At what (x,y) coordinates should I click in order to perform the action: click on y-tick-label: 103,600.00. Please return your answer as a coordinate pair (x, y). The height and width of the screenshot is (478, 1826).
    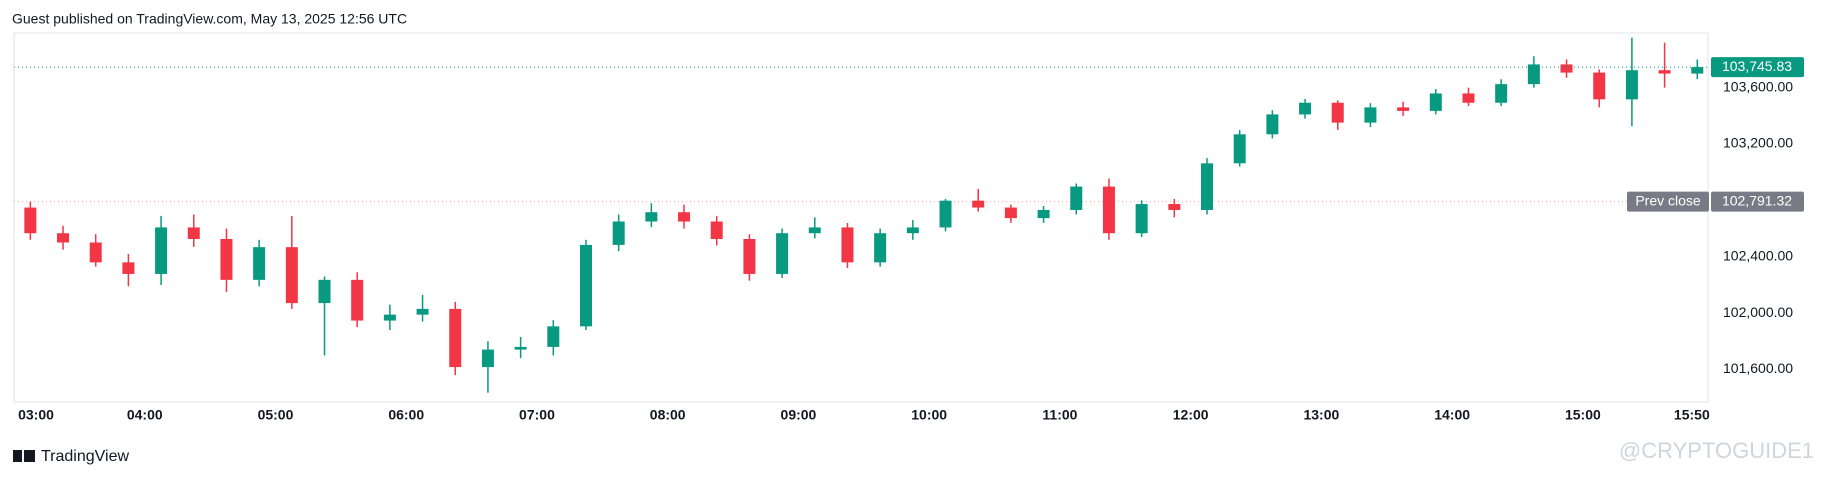
    Looking at the image, I should click on (1758, 86).